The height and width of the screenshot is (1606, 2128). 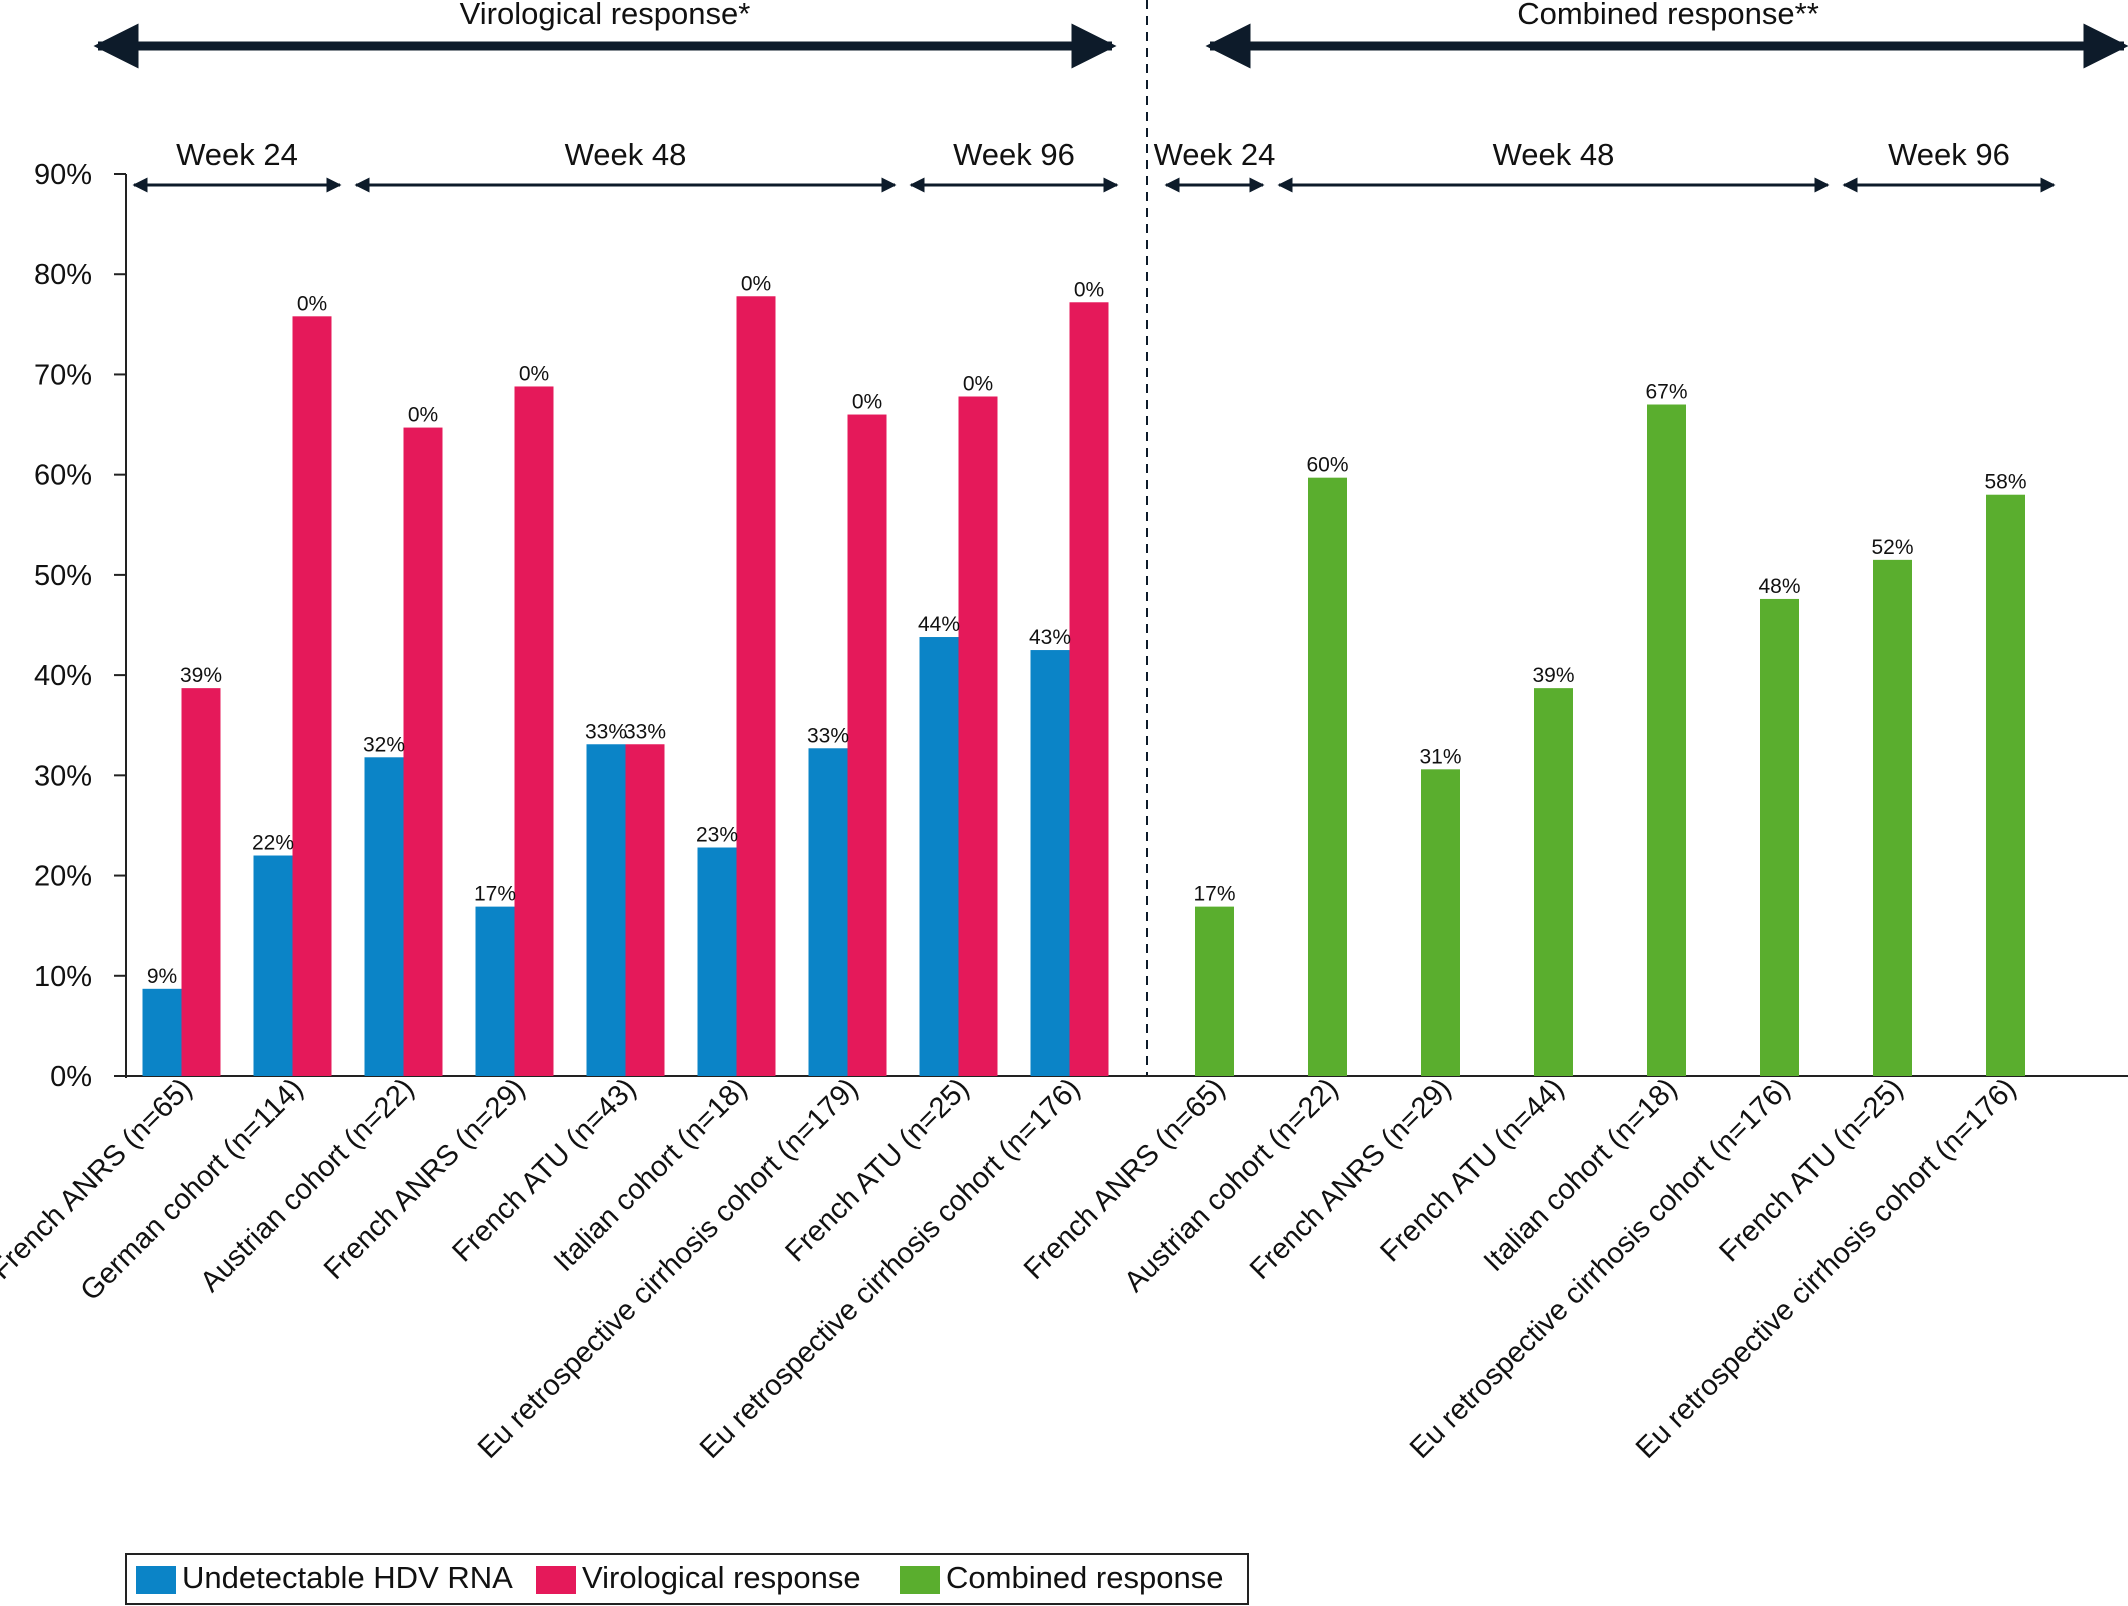 What do you see at coordinates (1440, 756) in the screenshot?
I see `data-label-combined: 31%` at bounding box center [1440, 756].